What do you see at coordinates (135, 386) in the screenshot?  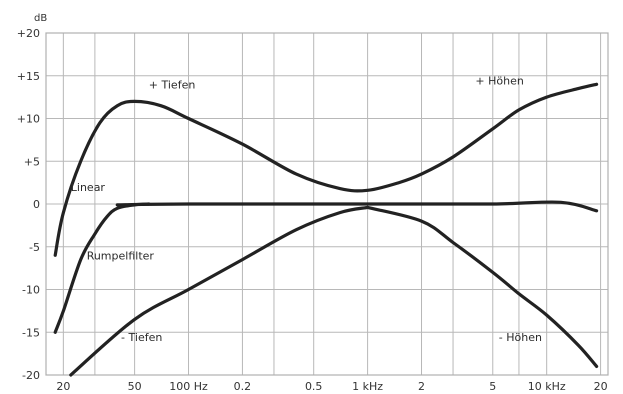 I see `x-tick-label: 50` at bounding box center [135, 386].